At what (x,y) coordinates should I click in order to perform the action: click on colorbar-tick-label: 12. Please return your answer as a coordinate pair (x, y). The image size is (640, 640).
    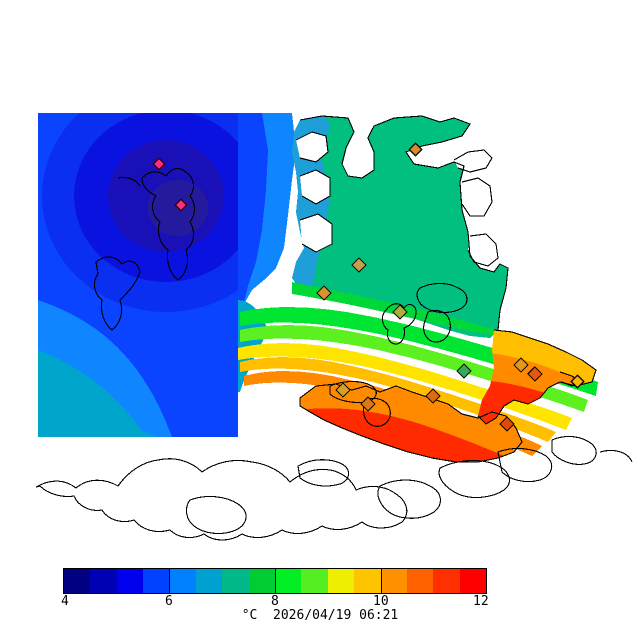
    Looking at the image, I should click on (481, 601).